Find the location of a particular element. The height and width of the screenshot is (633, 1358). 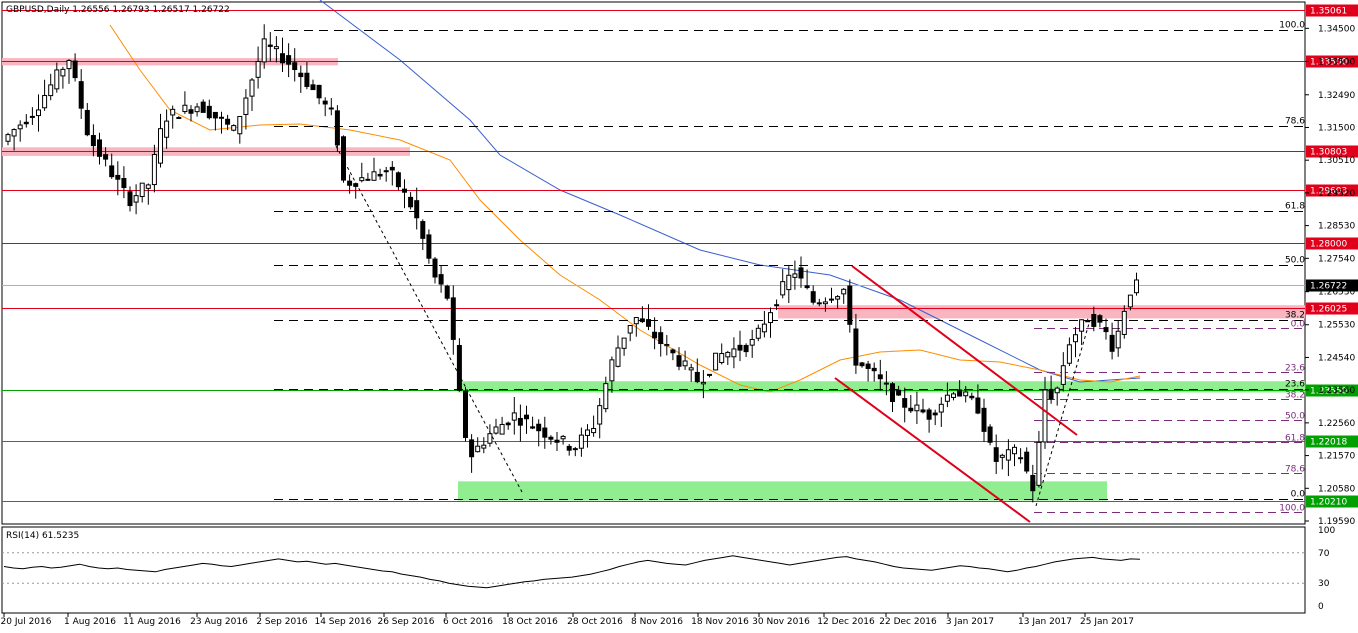

price-tag-label: 1.26025 is located at coordinates (1328, 310).